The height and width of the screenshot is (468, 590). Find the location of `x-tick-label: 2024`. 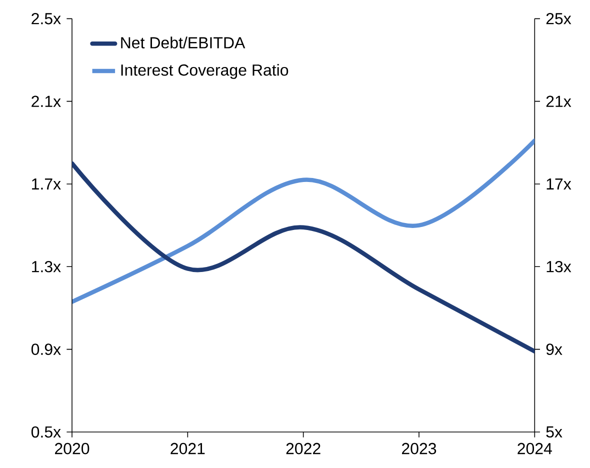

x-tick-label: 2024 is located at coordinates (535, 448).